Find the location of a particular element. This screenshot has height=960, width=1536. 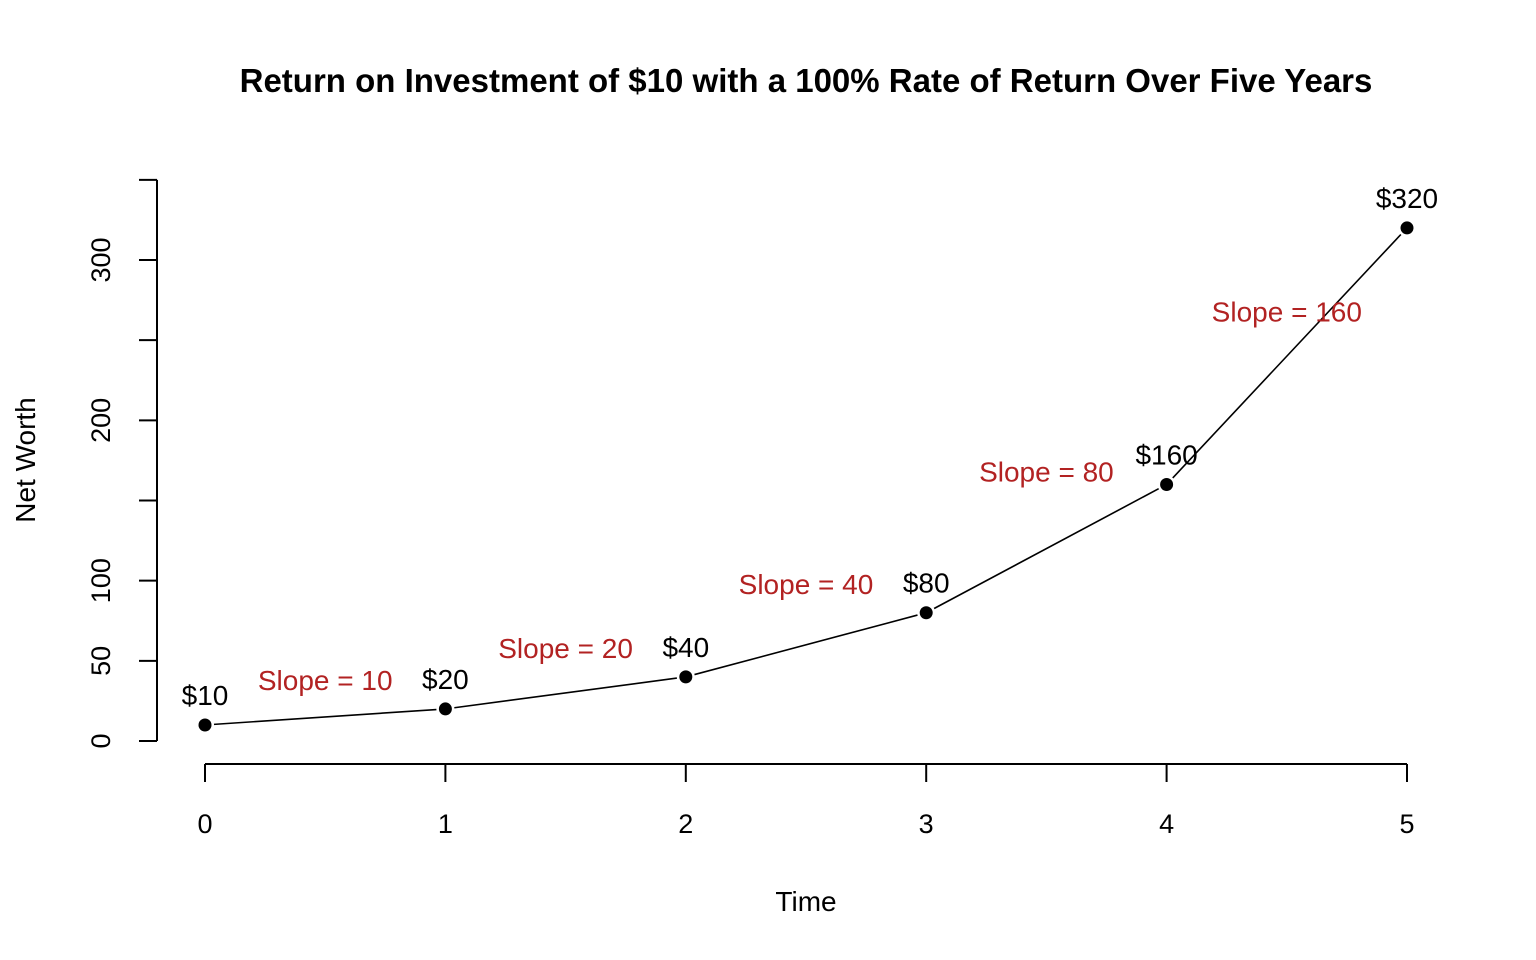

slope-annotation: Slope = 160 is located at coordinates (1287, 311).